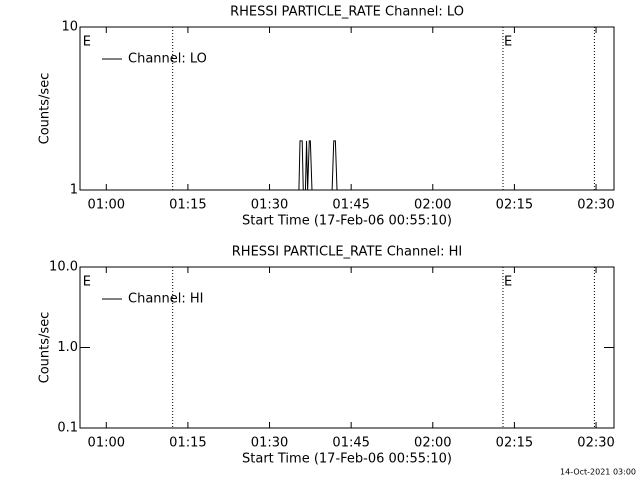 Image resolution: width=640 pixels, height=480 pixels. Describe the element at coordinates (347, 252) in the screenshot. I see `chart-title: RHESSI PARTICLE_RATE Channel: HI` at that location.